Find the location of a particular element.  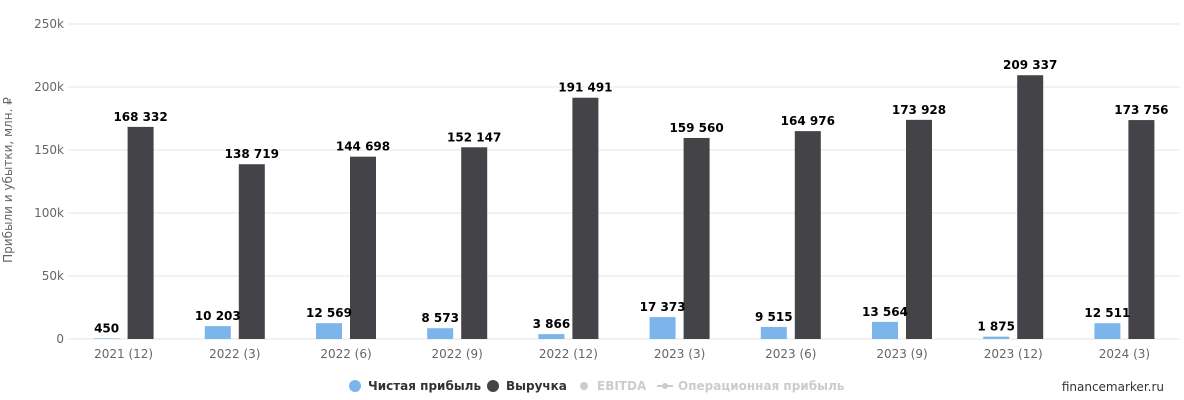

revenue-value-label: 209 337 is located at coordinates (1030, 65).